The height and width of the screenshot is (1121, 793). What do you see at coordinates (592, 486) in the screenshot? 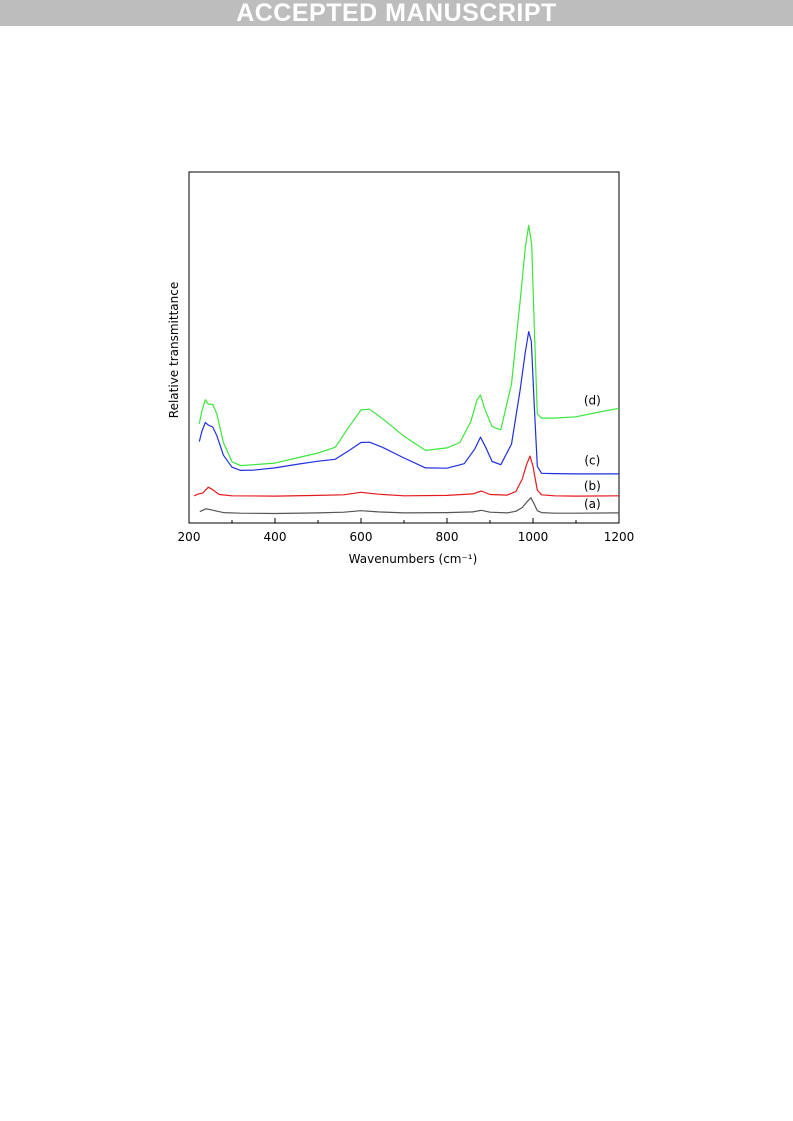
I see `series-label-3: (b)` at bounding box center [592, 486].